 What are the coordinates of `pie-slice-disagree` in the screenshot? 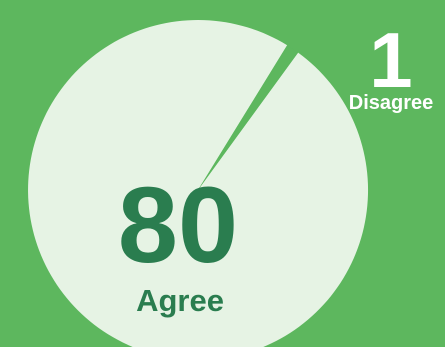 It's located at (248, 117).